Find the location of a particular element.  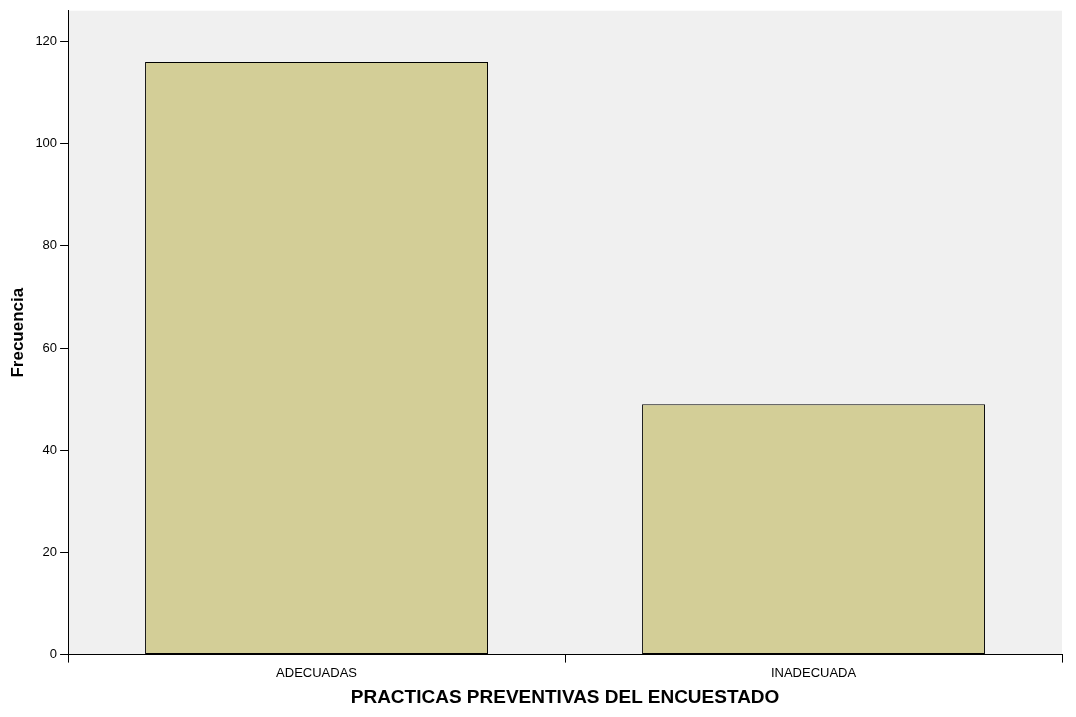

y-axis-title: Frecuencia is located at coordinates (17, 332).